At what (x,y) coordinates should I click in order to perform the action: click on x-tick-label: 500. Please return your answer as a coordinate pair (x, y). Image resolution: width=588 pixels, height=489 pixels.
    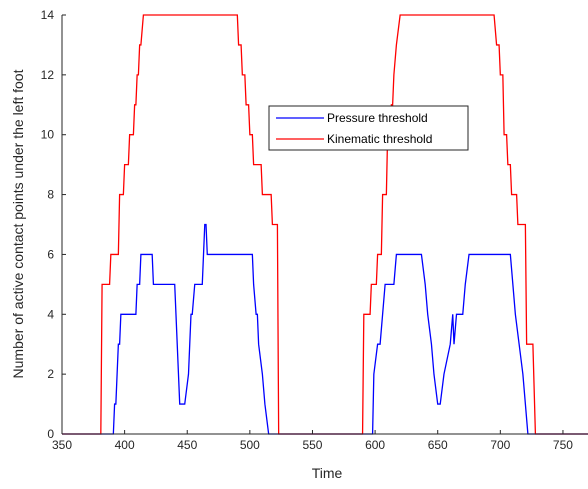
    Looking at the image, I should click on (250, 445).